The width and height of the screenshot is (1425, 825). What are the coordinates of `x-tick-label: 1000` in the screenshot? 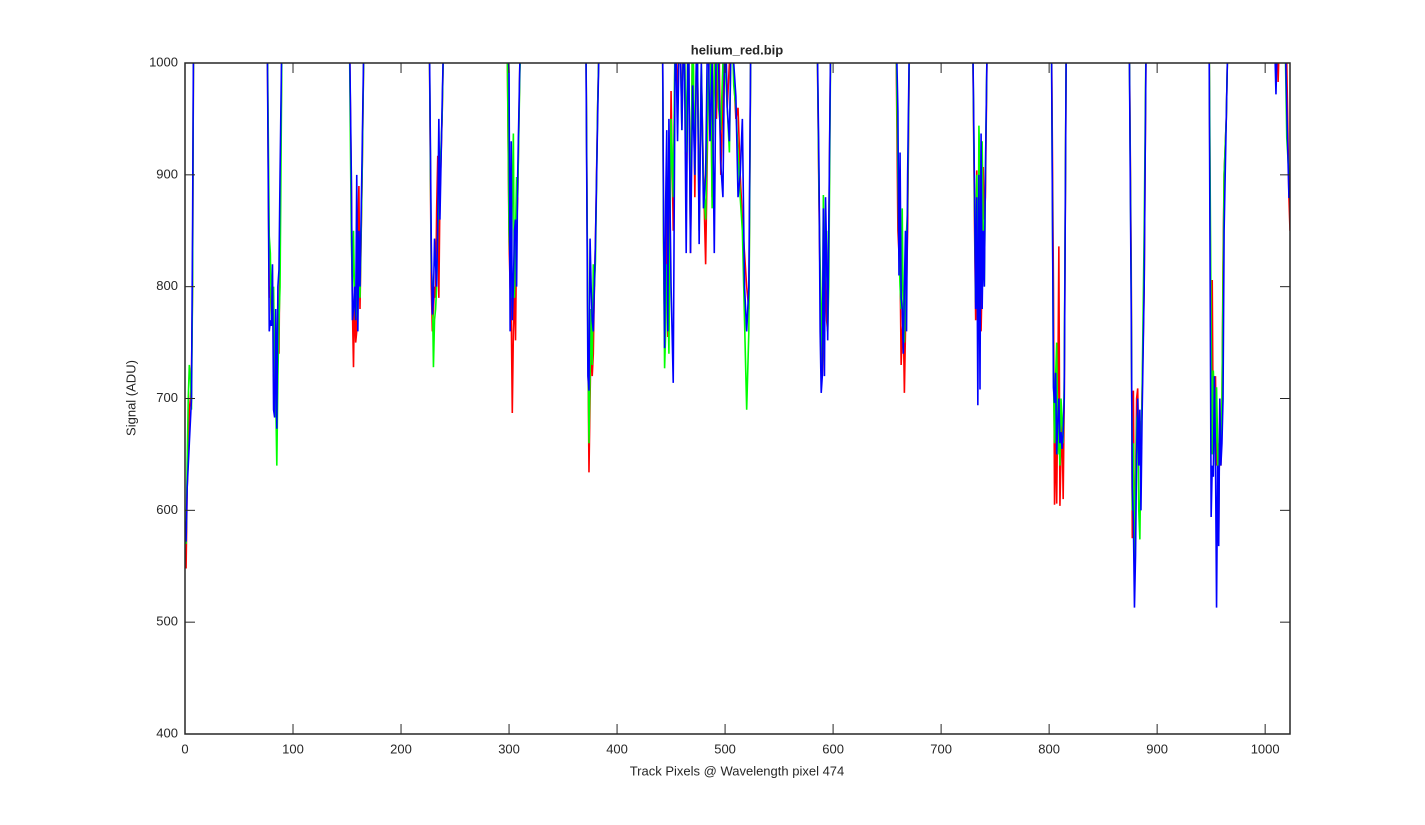 It's located at (1265, 748).